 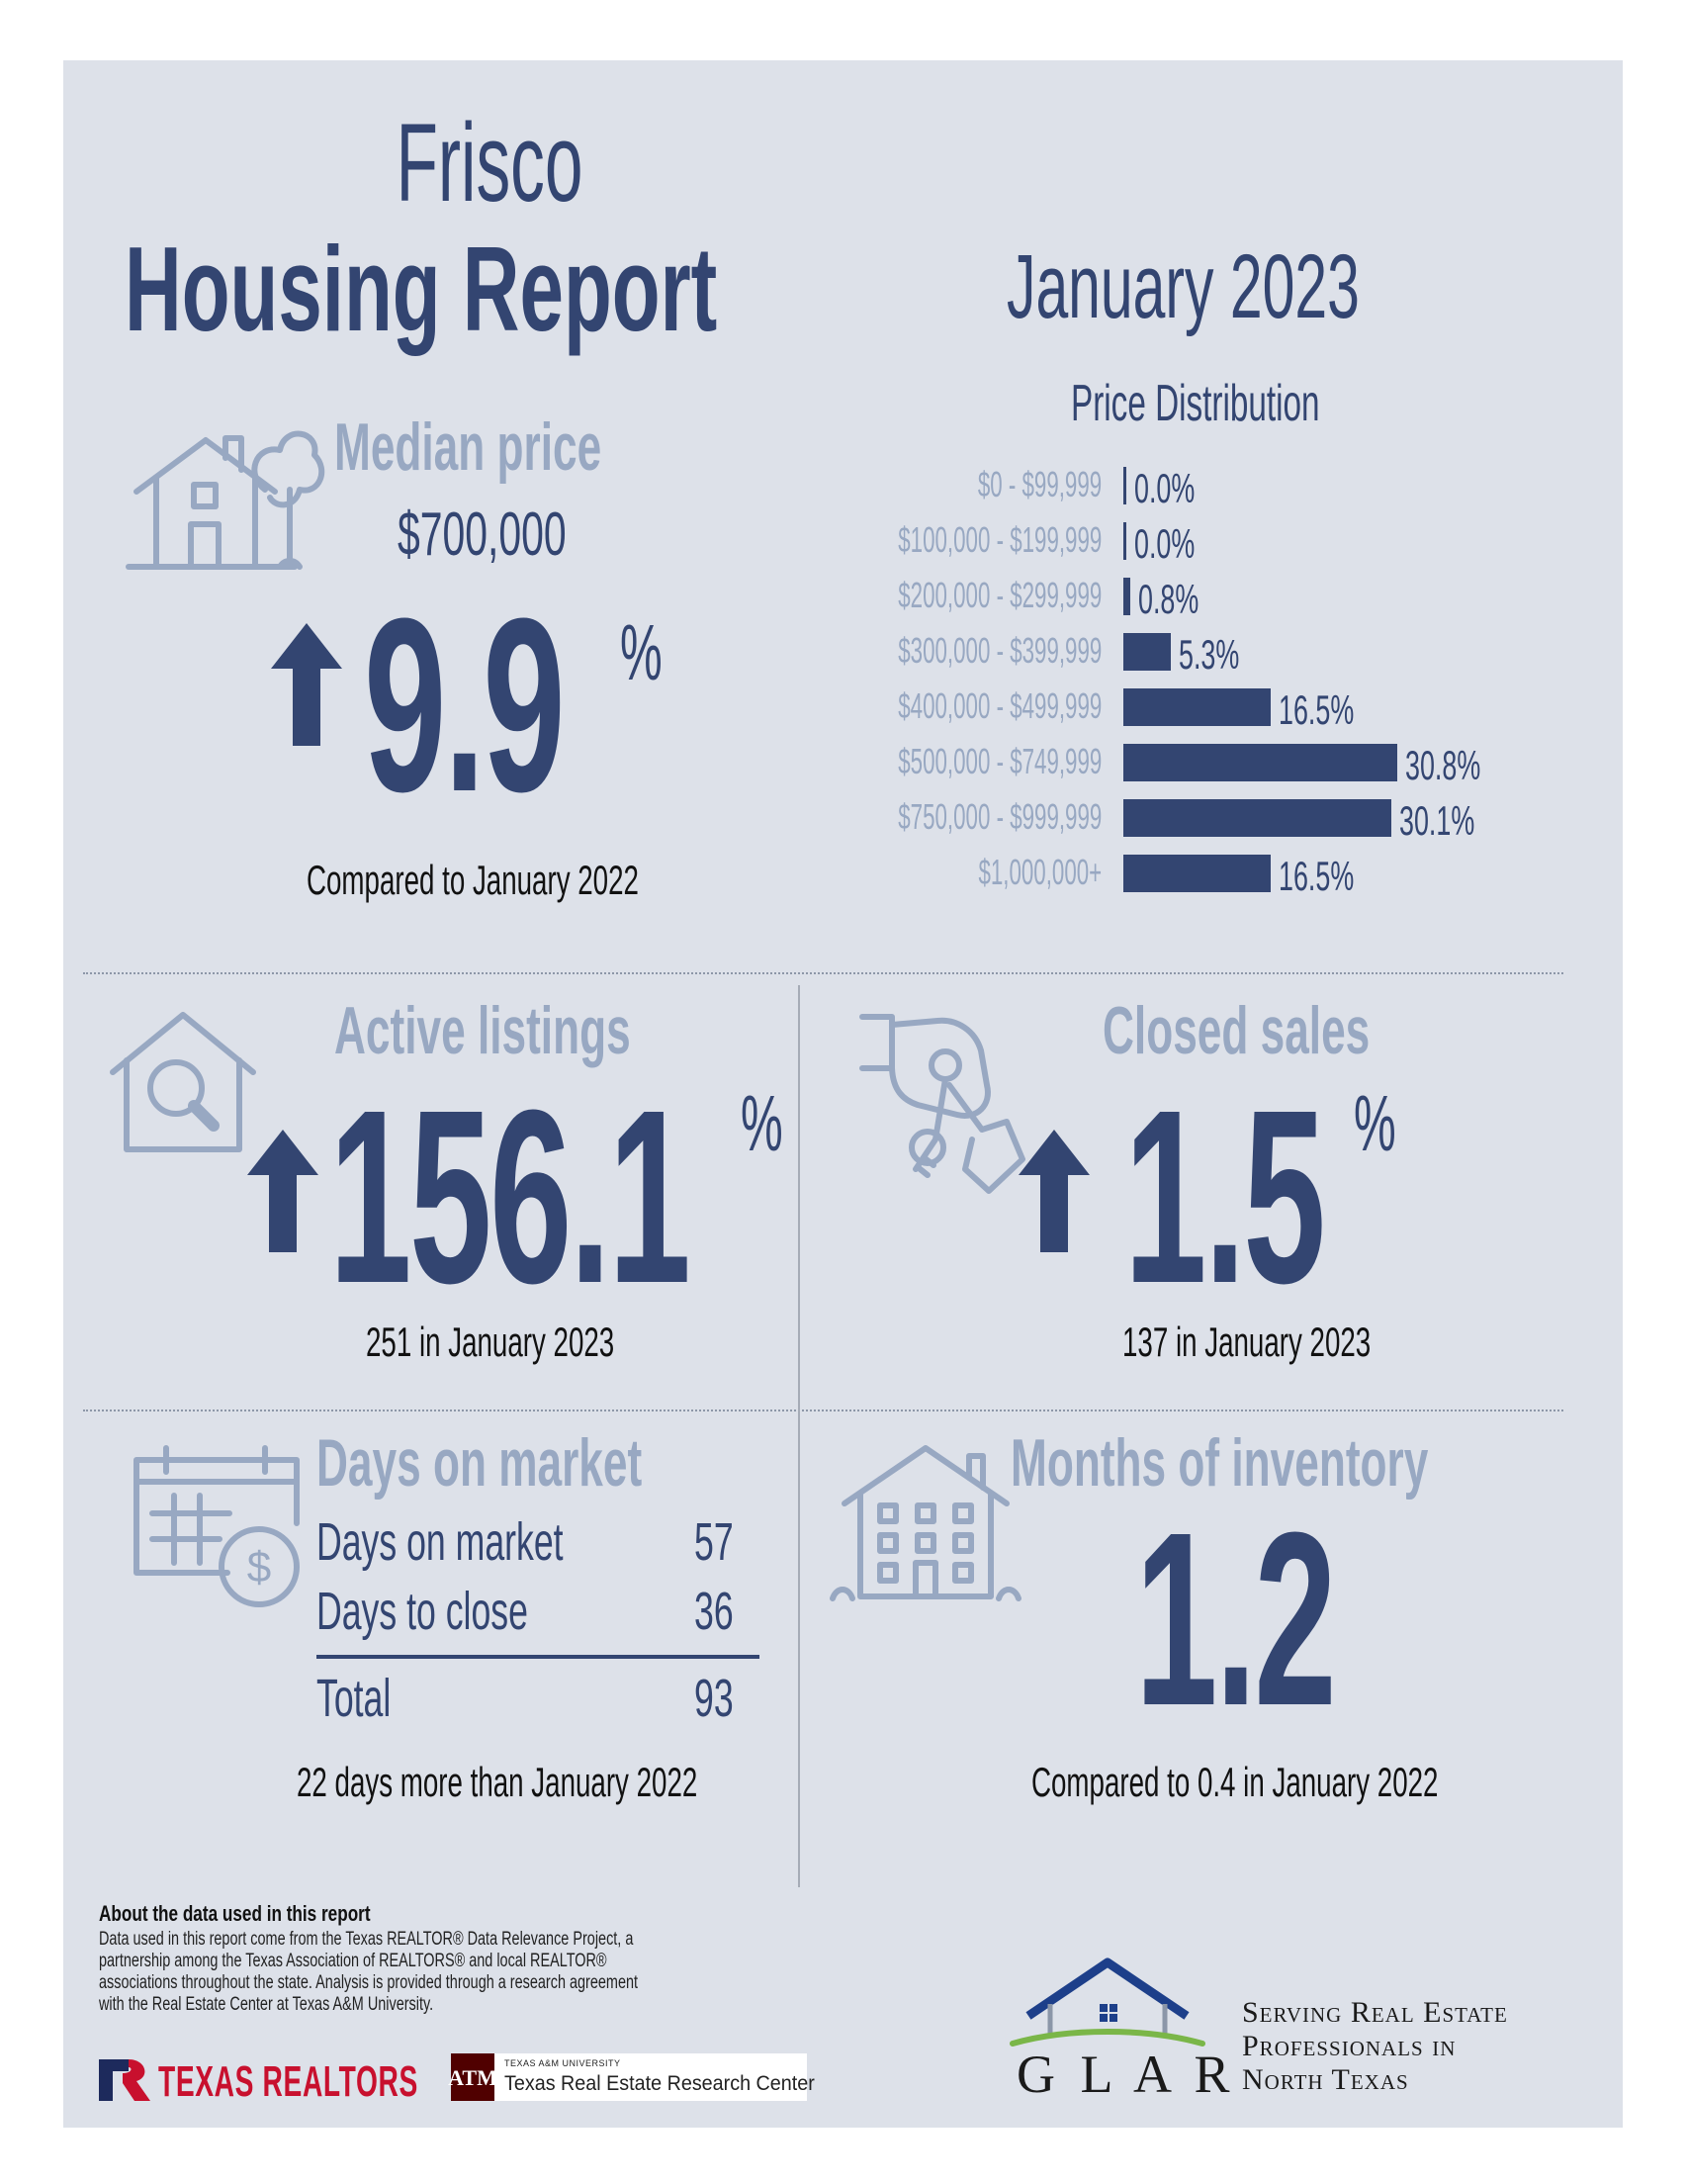 What do you see at coordinates (1126, 2074) in the screenshot?
I see `glar-logo-text: G L A R` at bounding box center [1126, 2074].